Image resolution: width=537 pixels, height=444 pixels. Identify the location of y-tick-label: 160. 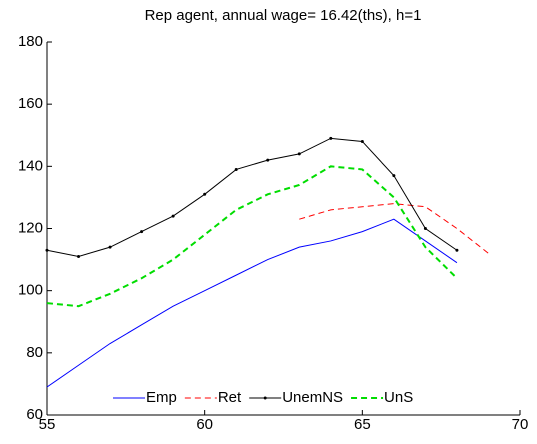
(30, 103).